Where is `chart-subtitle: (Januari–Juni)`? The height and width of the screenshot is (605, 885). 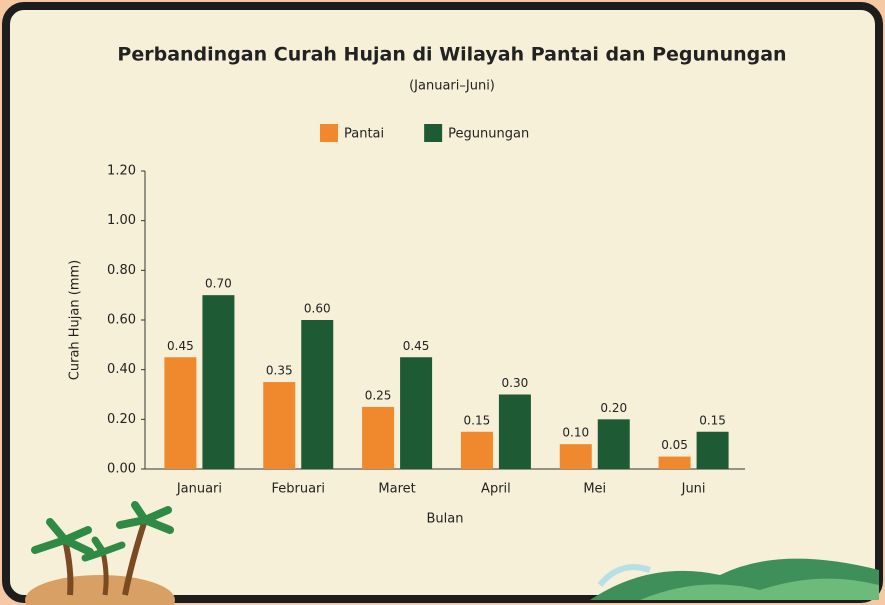
chart-subtitle: (Januari–Juni) is located at coordinates (452, 86).